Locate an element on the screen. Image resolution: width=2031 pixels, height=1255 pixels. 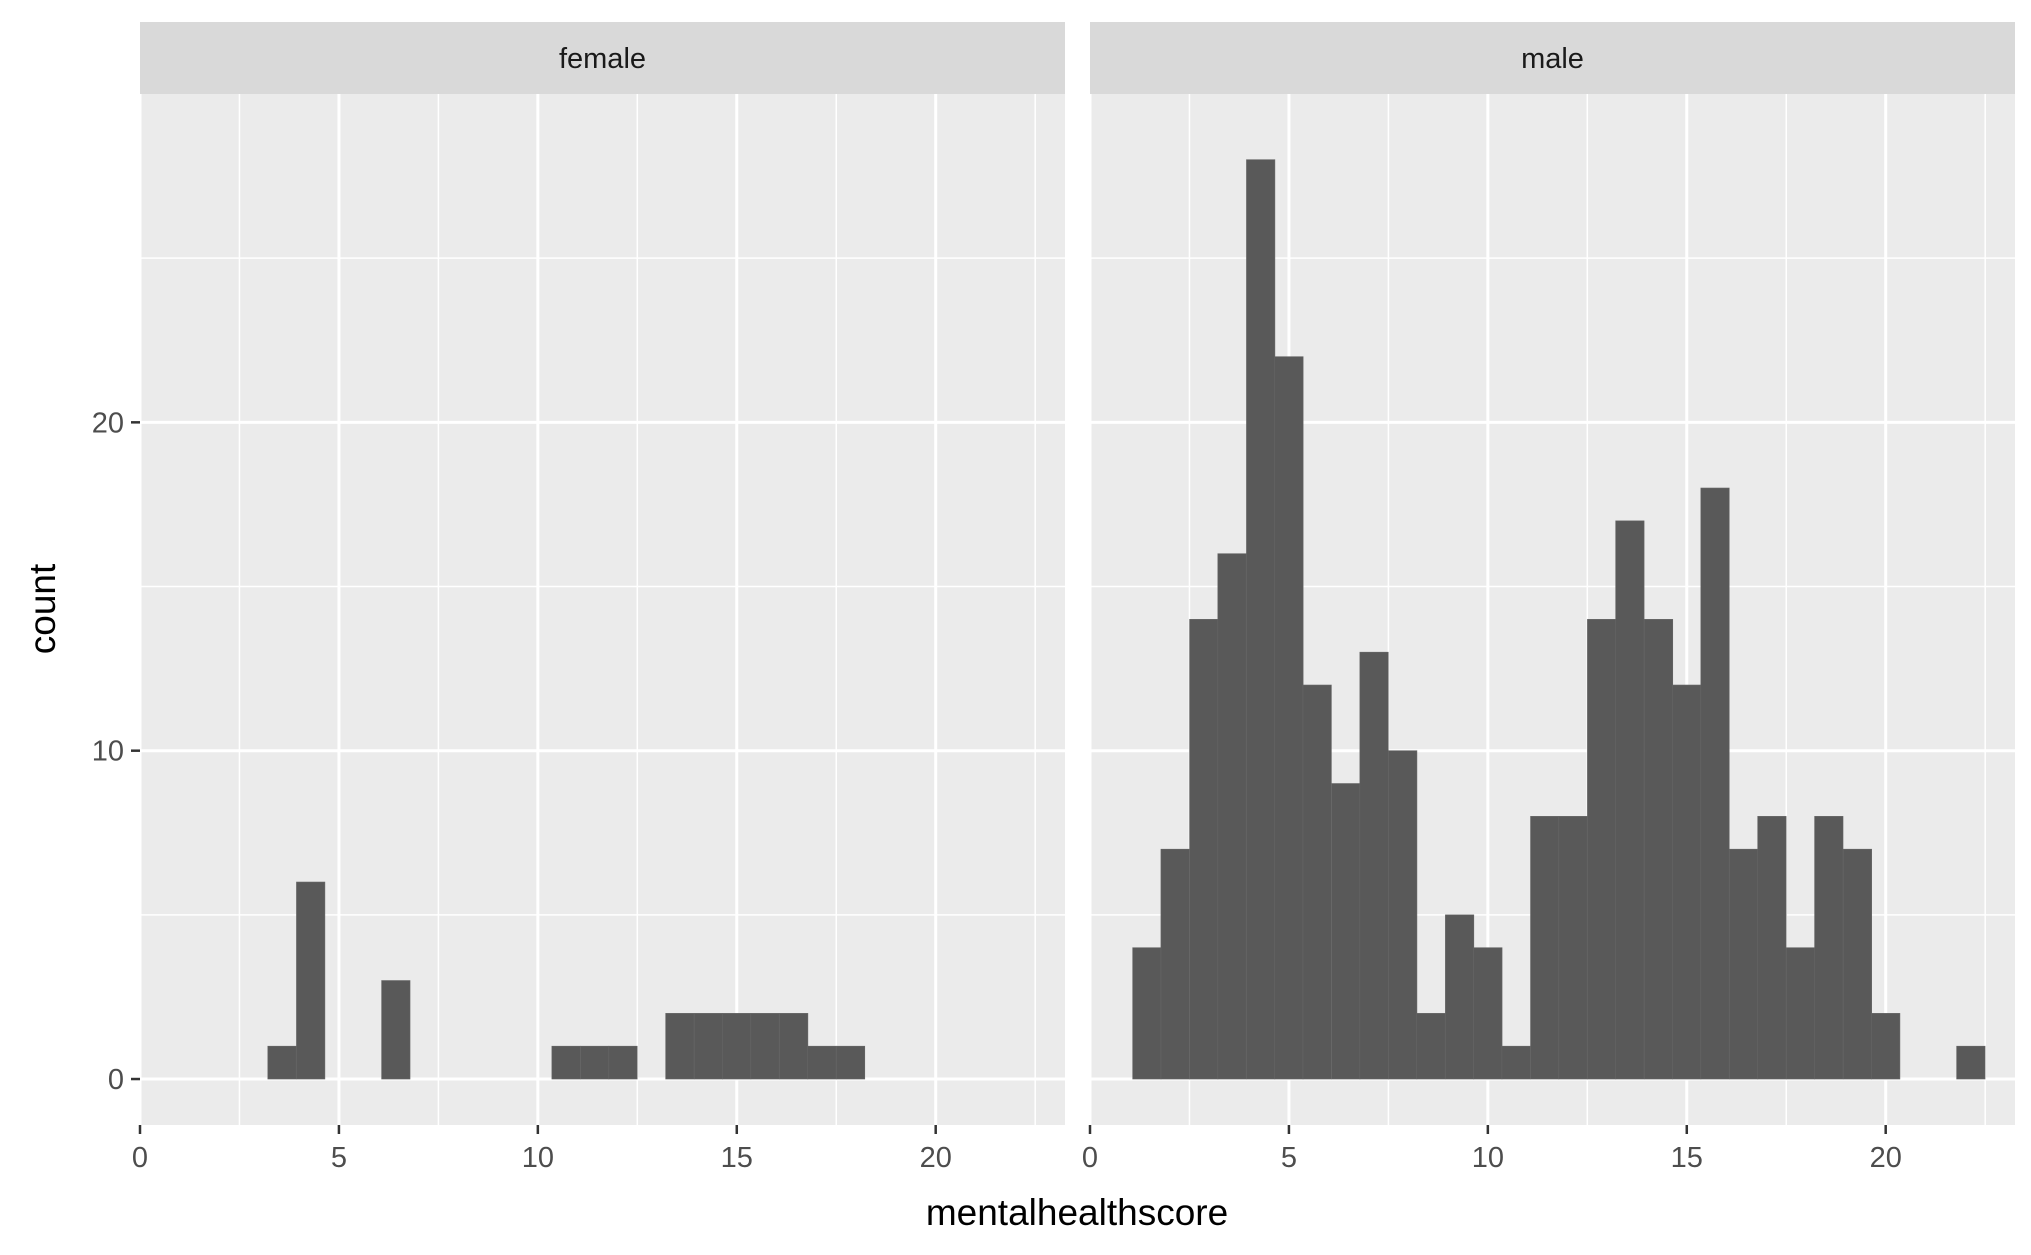
strip-label-male: male is located at coordinates (1552, 59).